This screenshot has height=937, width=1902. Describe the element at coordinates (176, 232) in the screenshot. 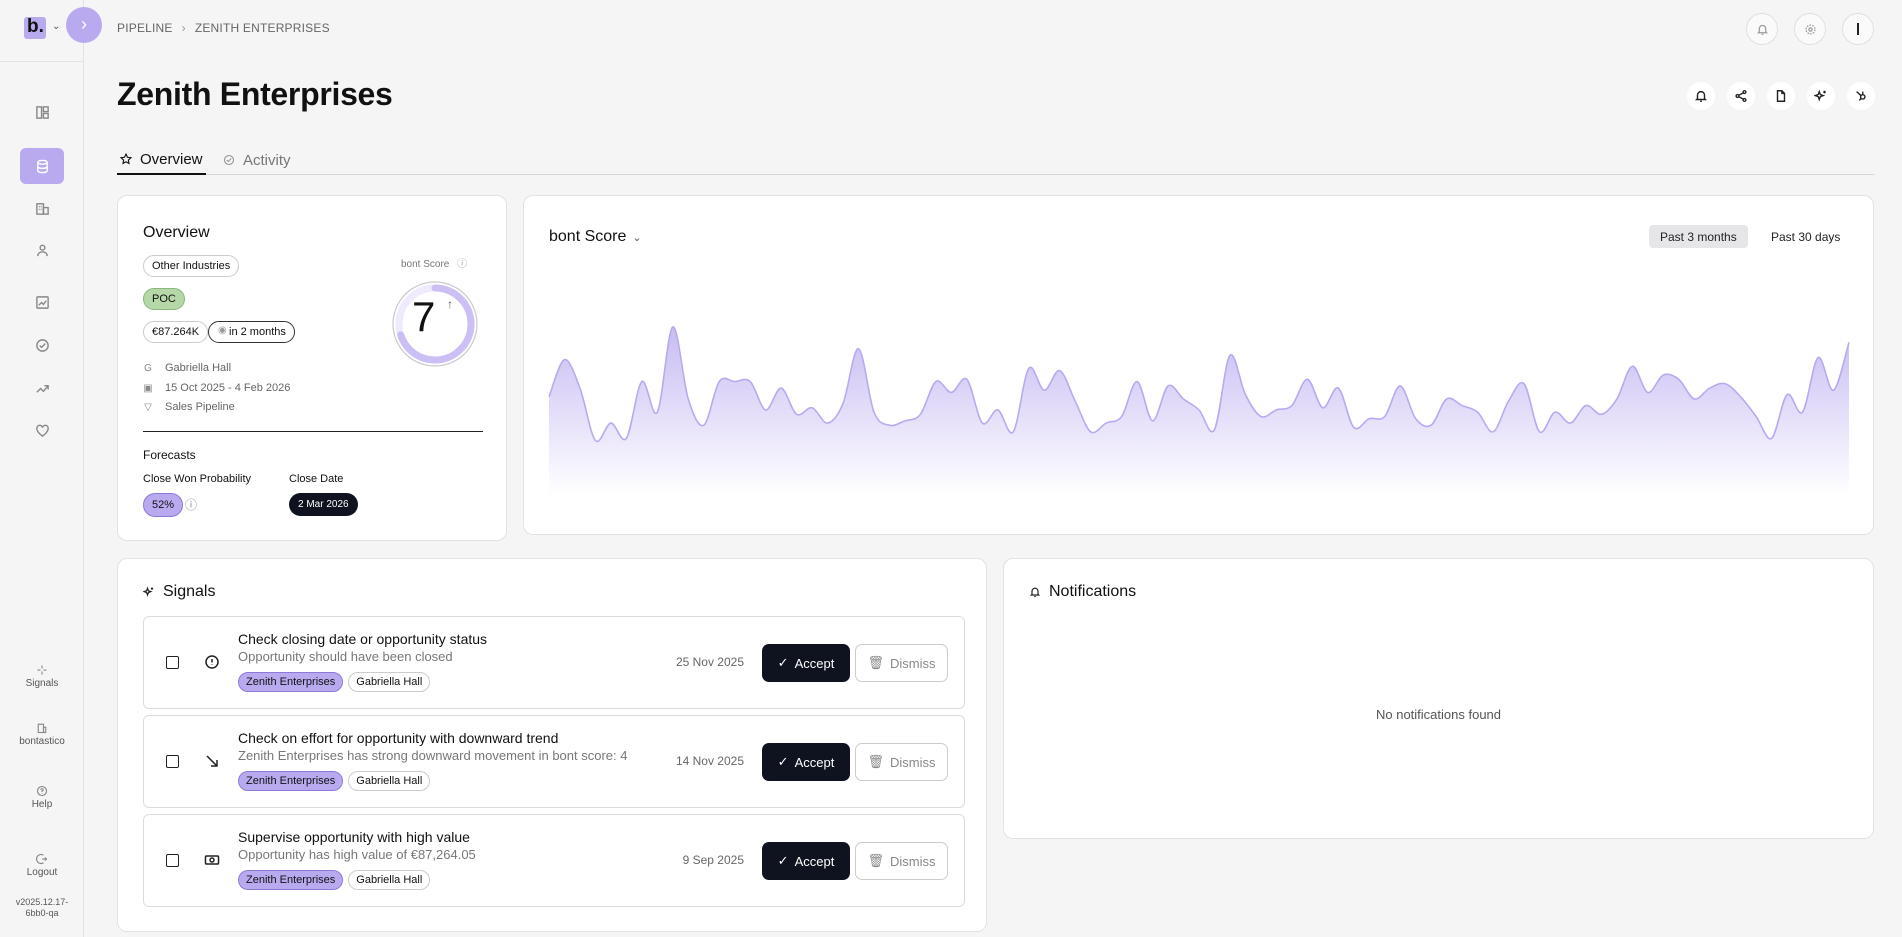

I see `overview-heading: Overview` at that location.